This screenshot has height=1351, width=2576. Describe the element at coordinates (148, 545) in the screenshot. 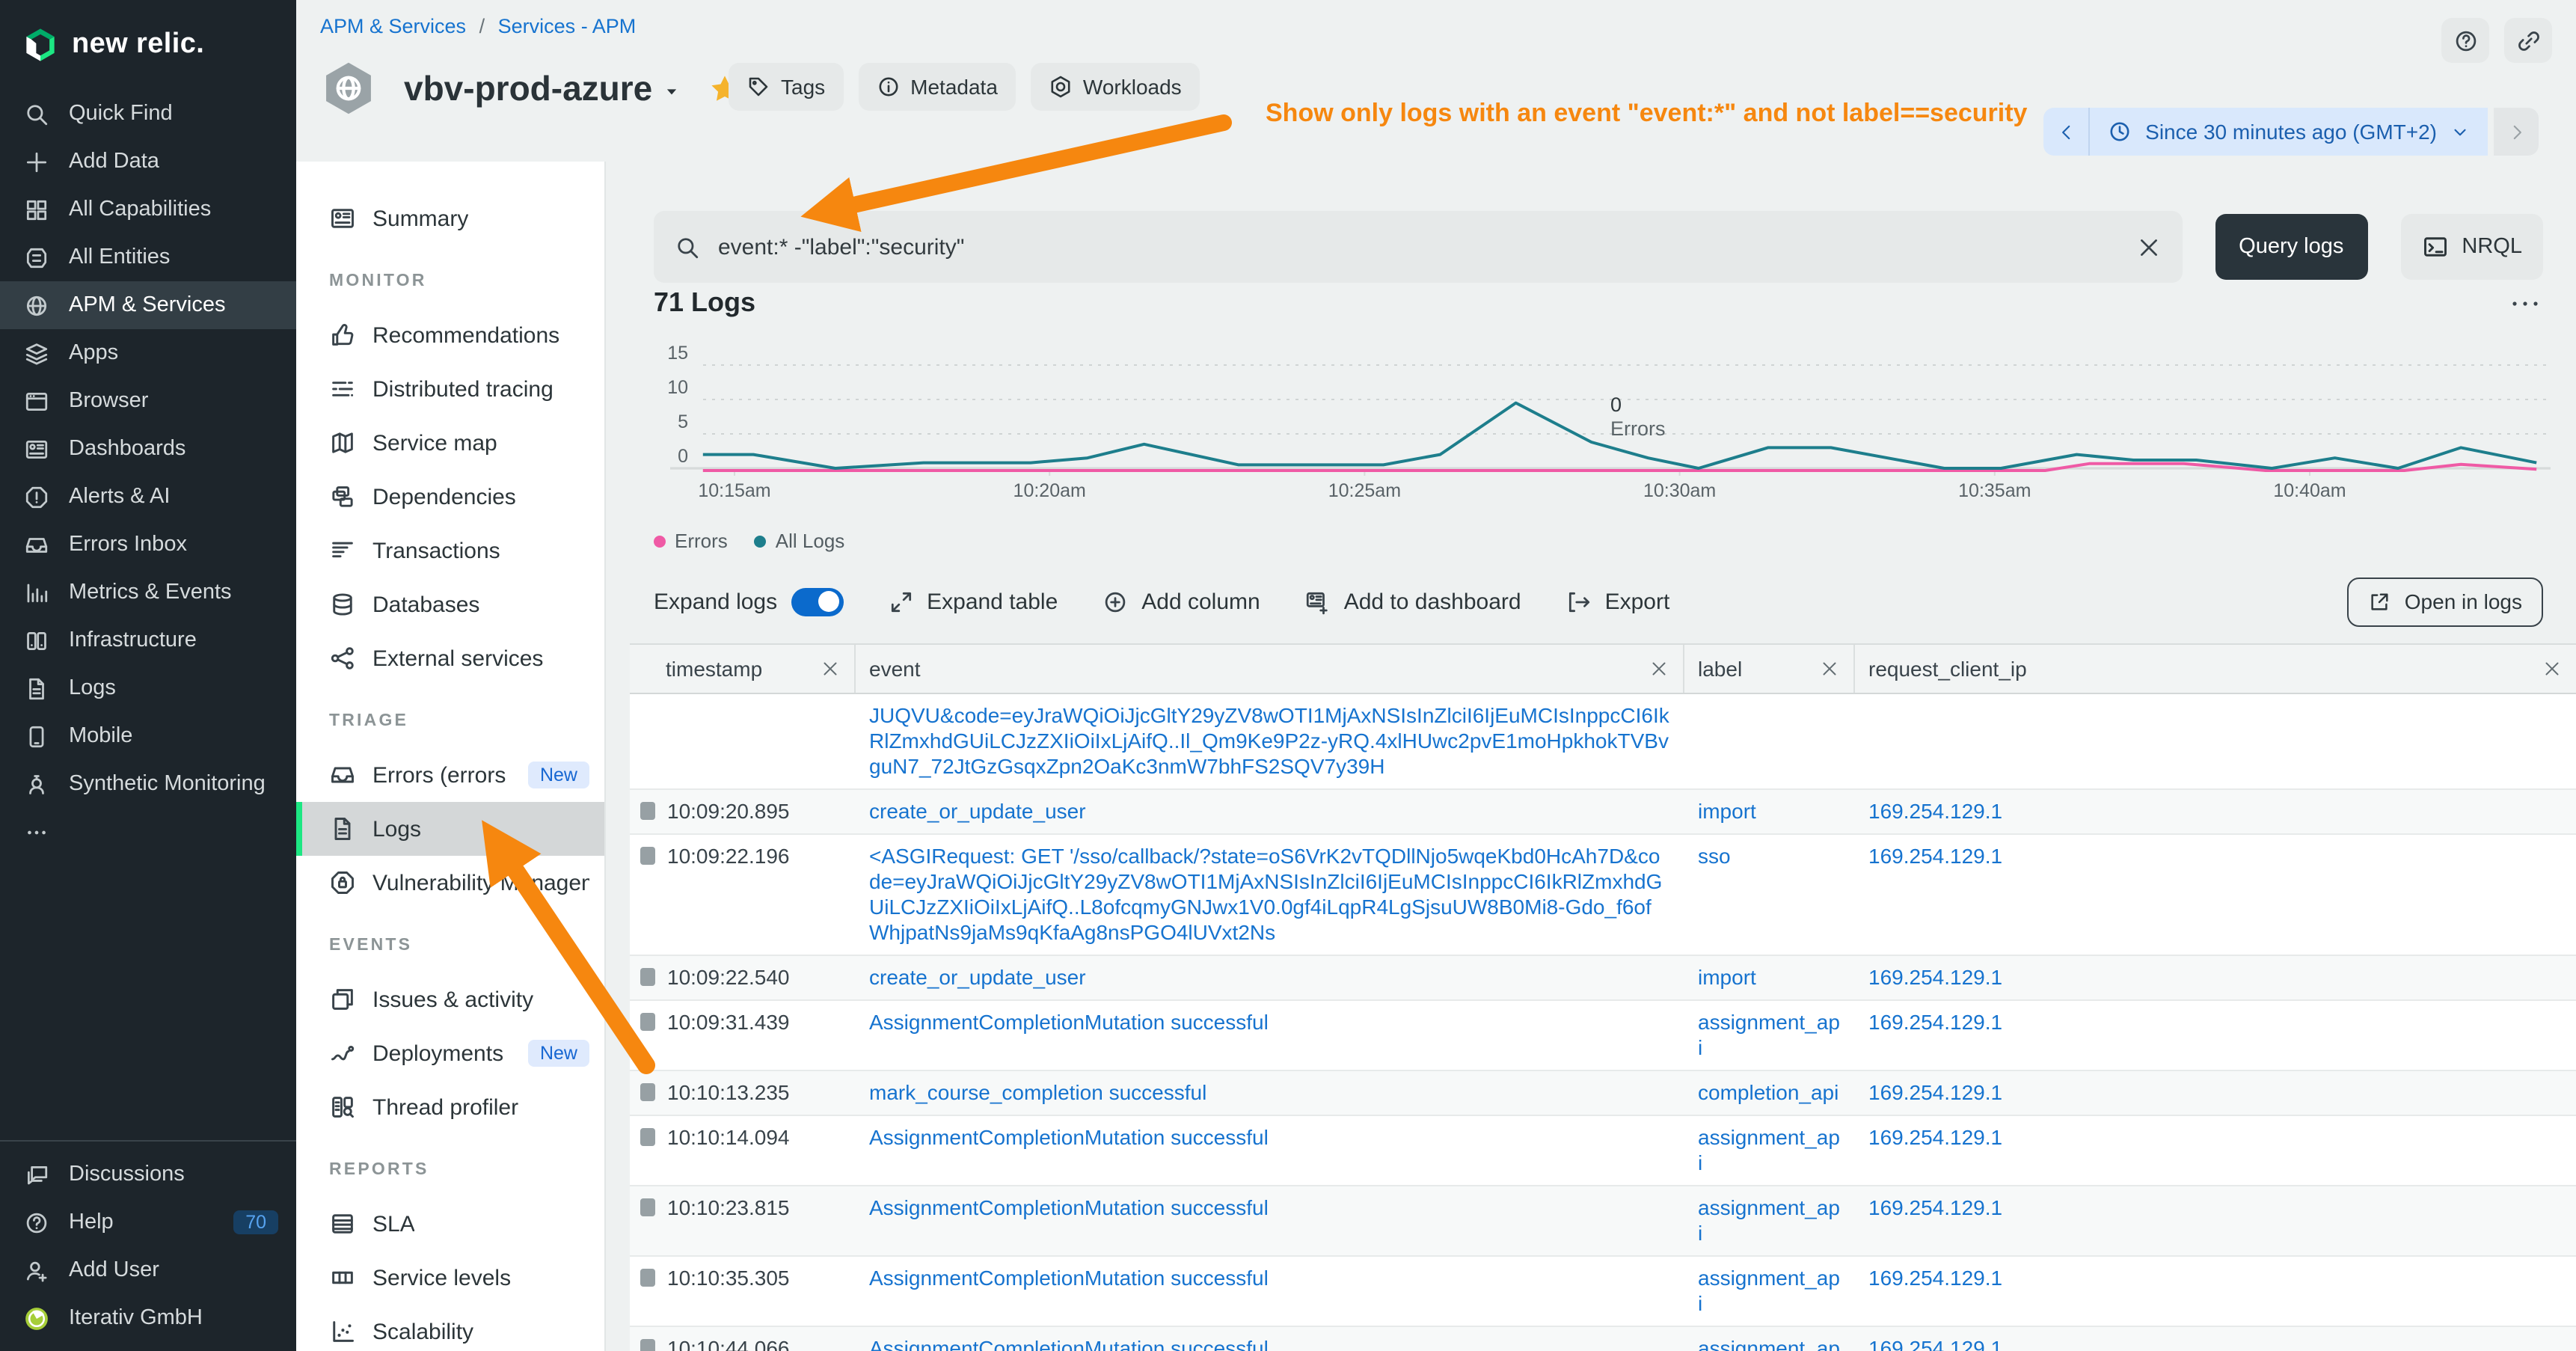

I see `sidebar-item-errors-inbox: Errors Inbox` at that location.